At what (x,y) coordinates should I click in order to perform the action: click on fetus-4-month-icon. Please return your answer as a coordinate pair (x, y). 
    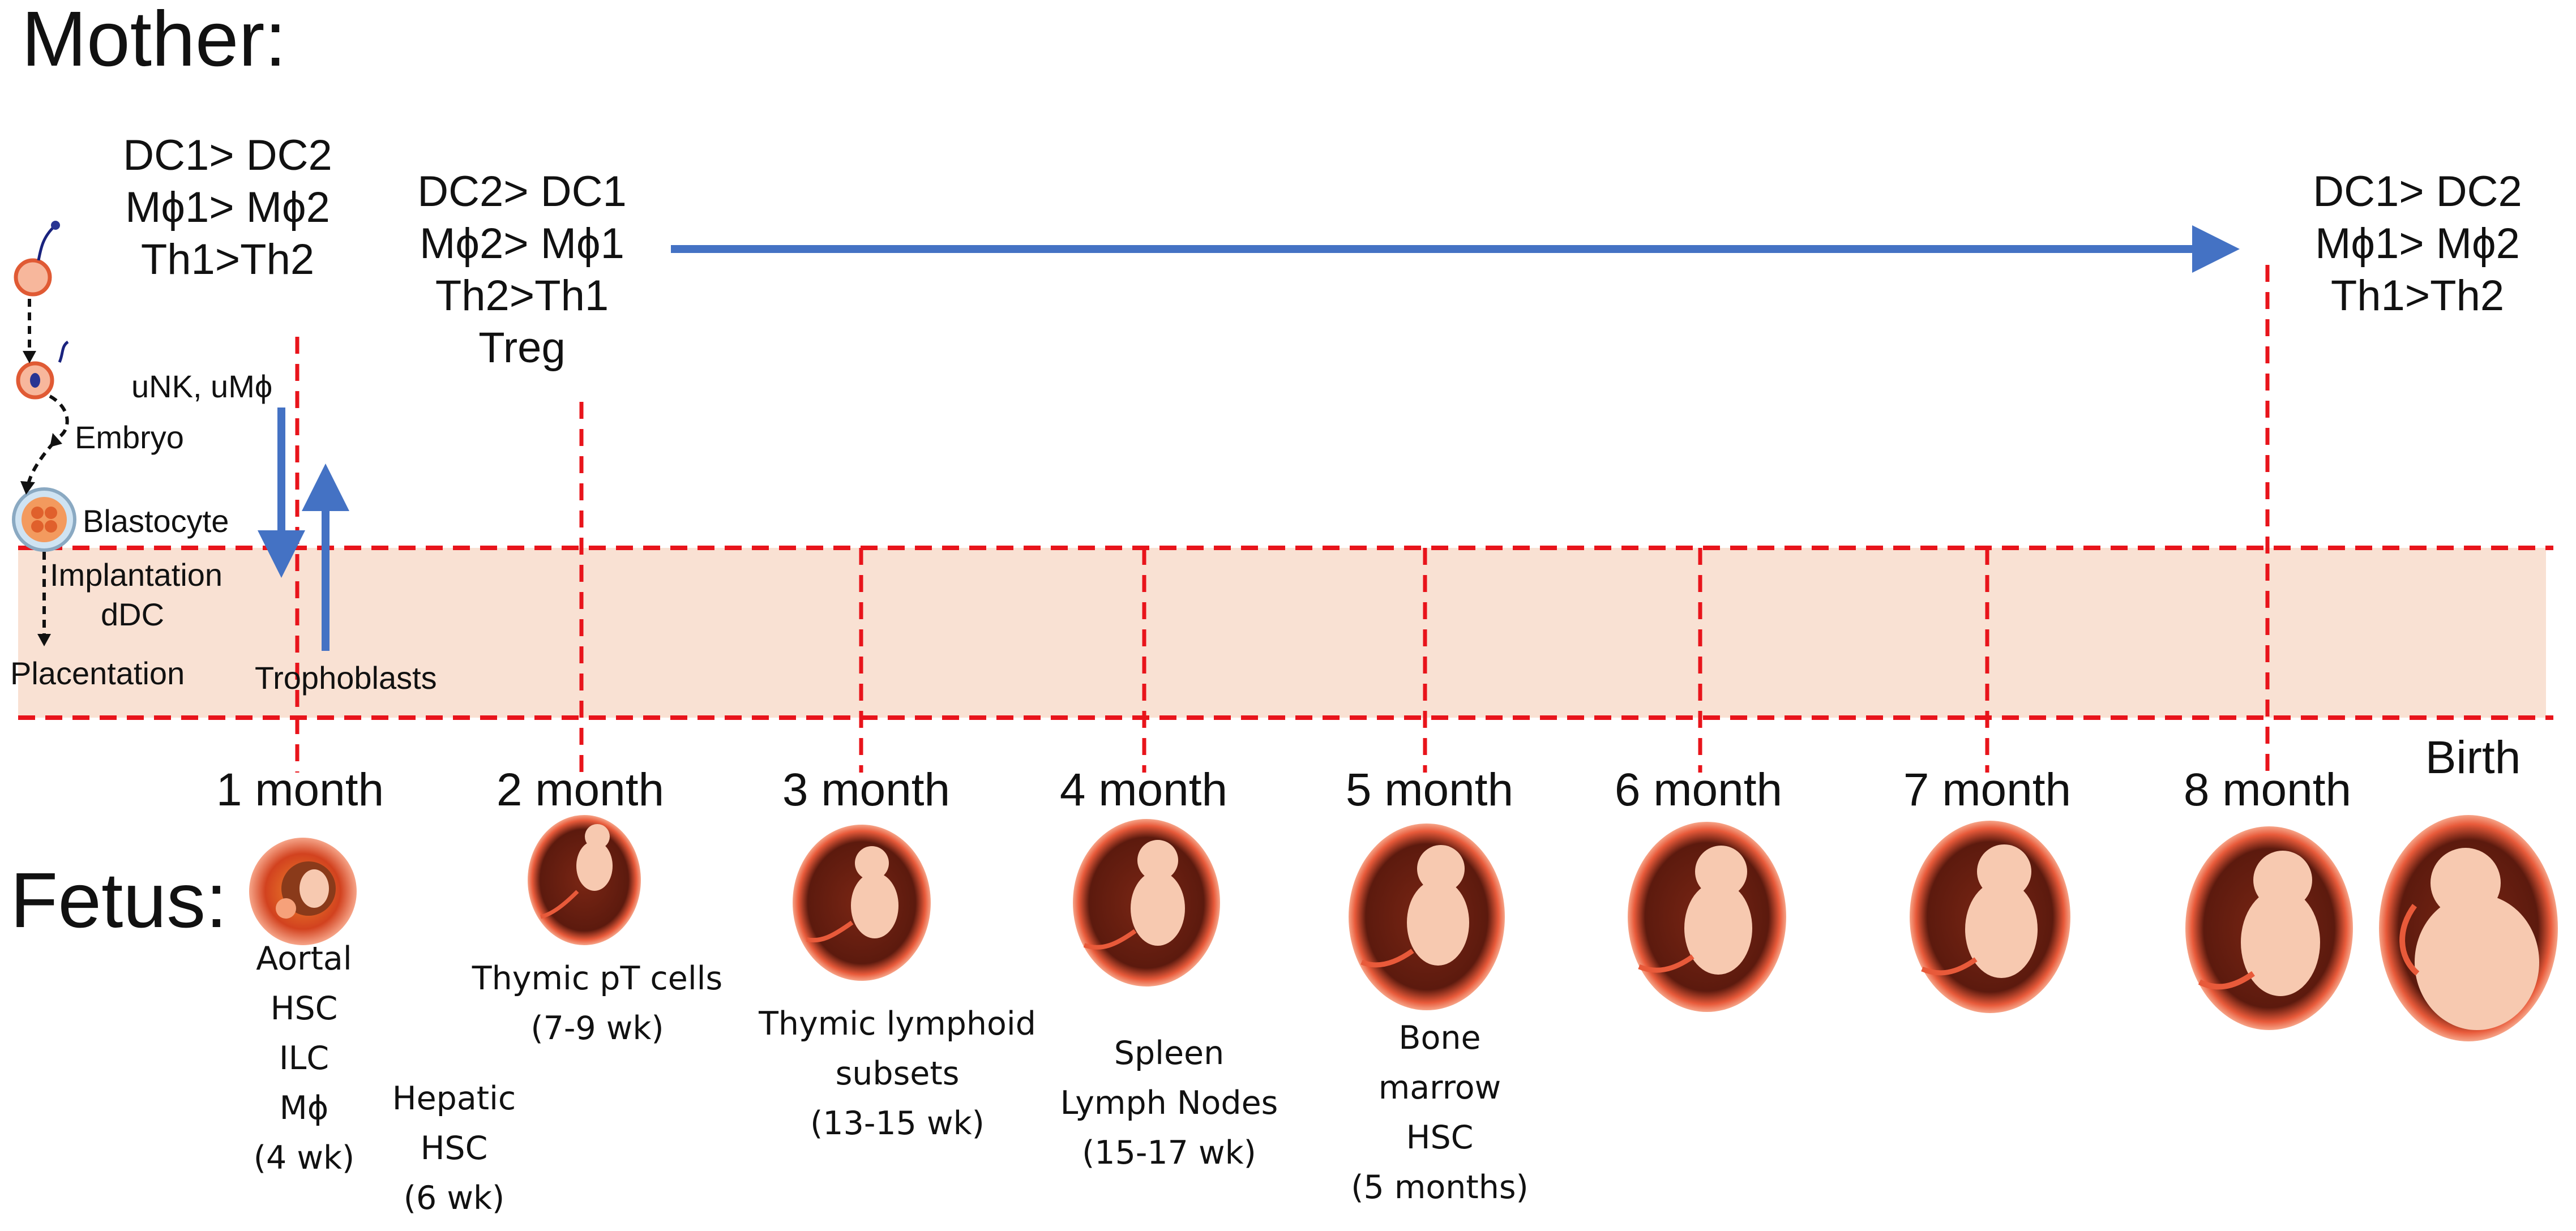
    Looking at the image, I should click on (1146, 902).